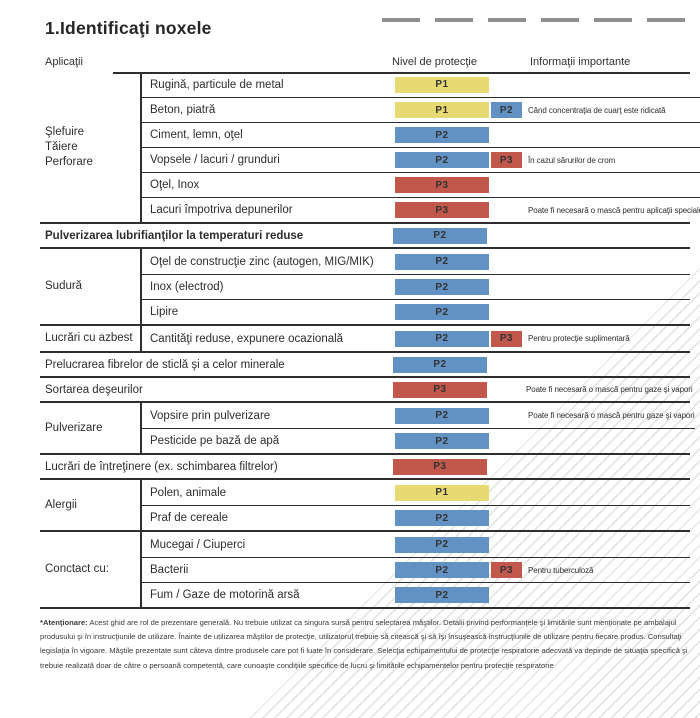  I want to click on table-row: Polen, animale P1, so click(416, 492).